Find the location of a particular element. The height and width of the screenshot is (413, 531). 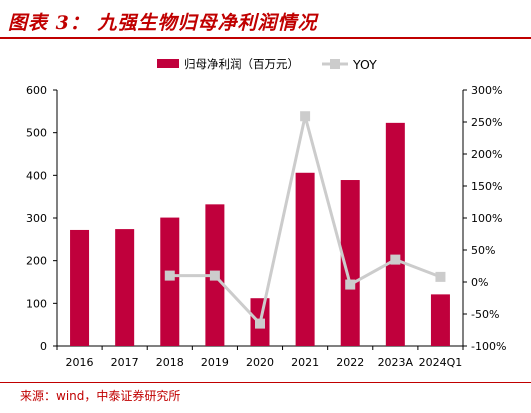

chart-title: 图表 3： 九强生物归母净利润情况 is located at coordinates (163, 23).